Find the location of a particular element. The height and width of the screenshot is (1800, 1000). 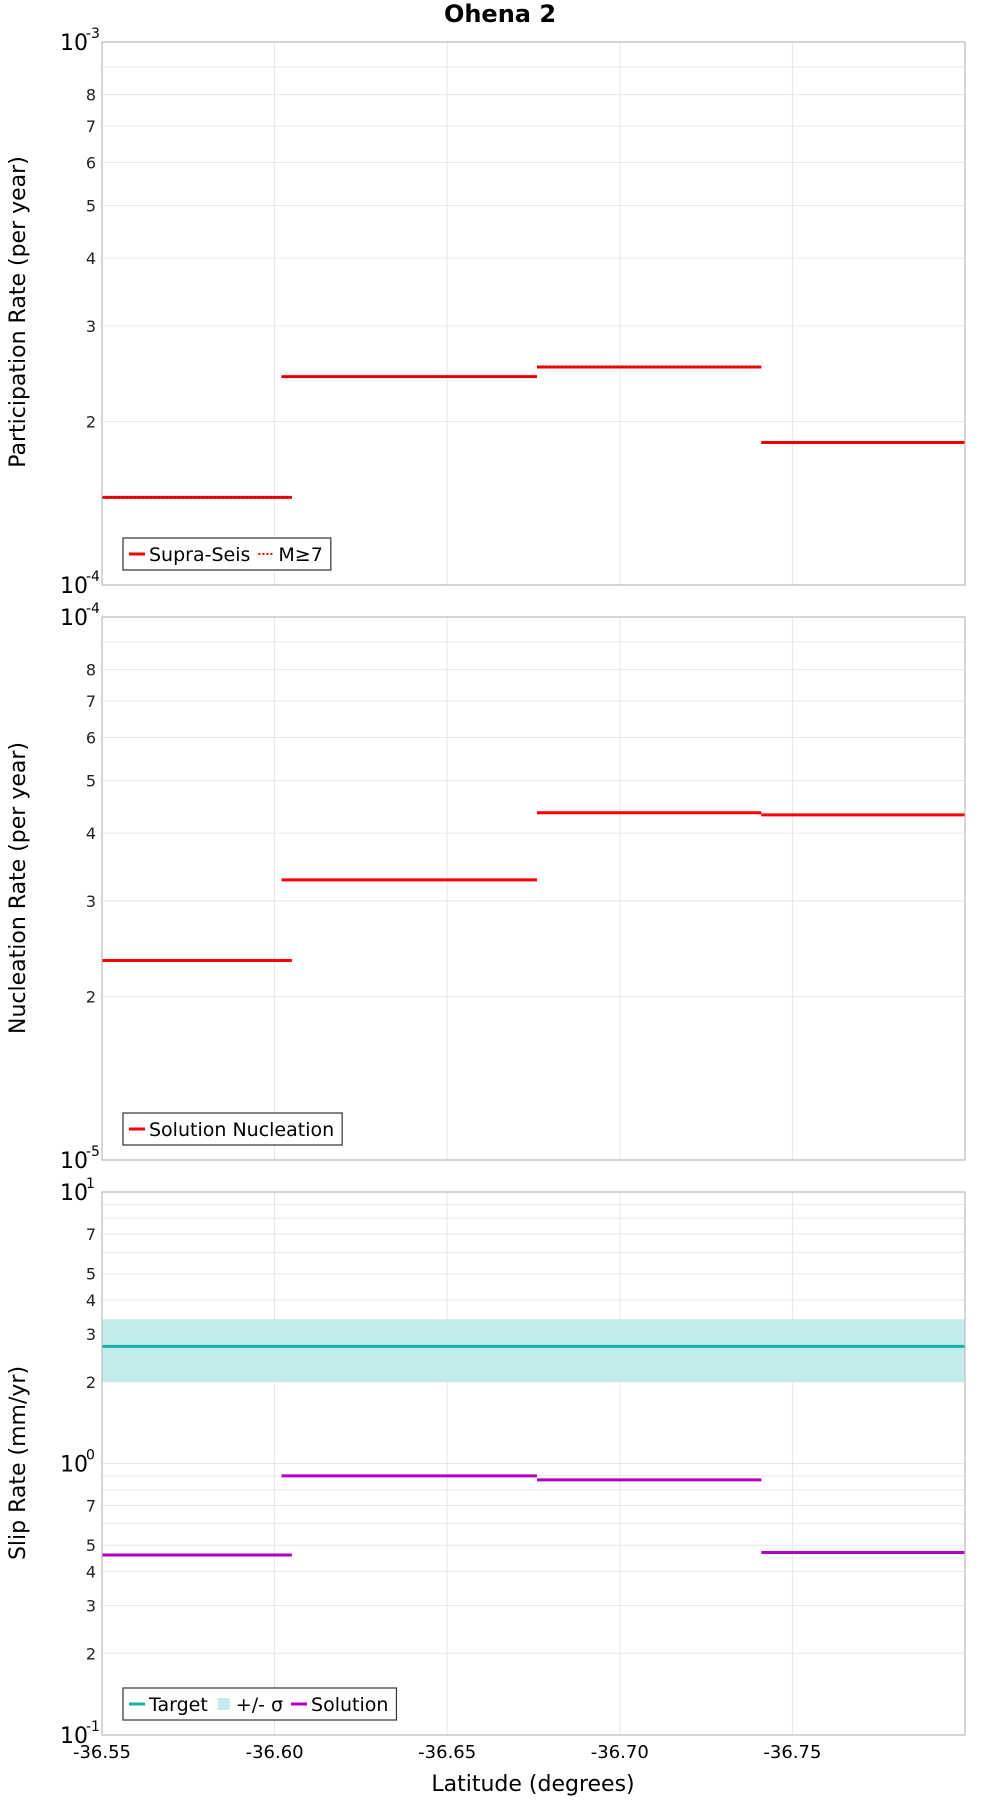

y-decade-exponent: -3 is located at coordinates (93, 34).